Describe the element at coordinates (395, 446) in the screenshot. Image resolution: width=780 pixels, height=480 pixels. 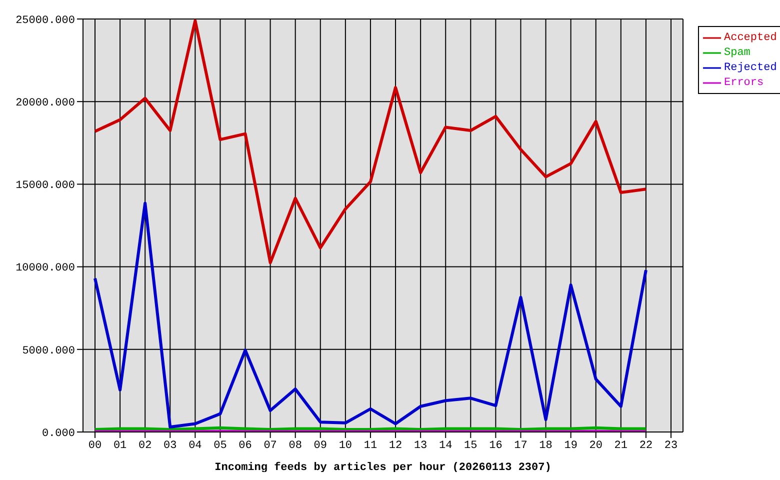
I see `x-tick-label: 12` at that location.